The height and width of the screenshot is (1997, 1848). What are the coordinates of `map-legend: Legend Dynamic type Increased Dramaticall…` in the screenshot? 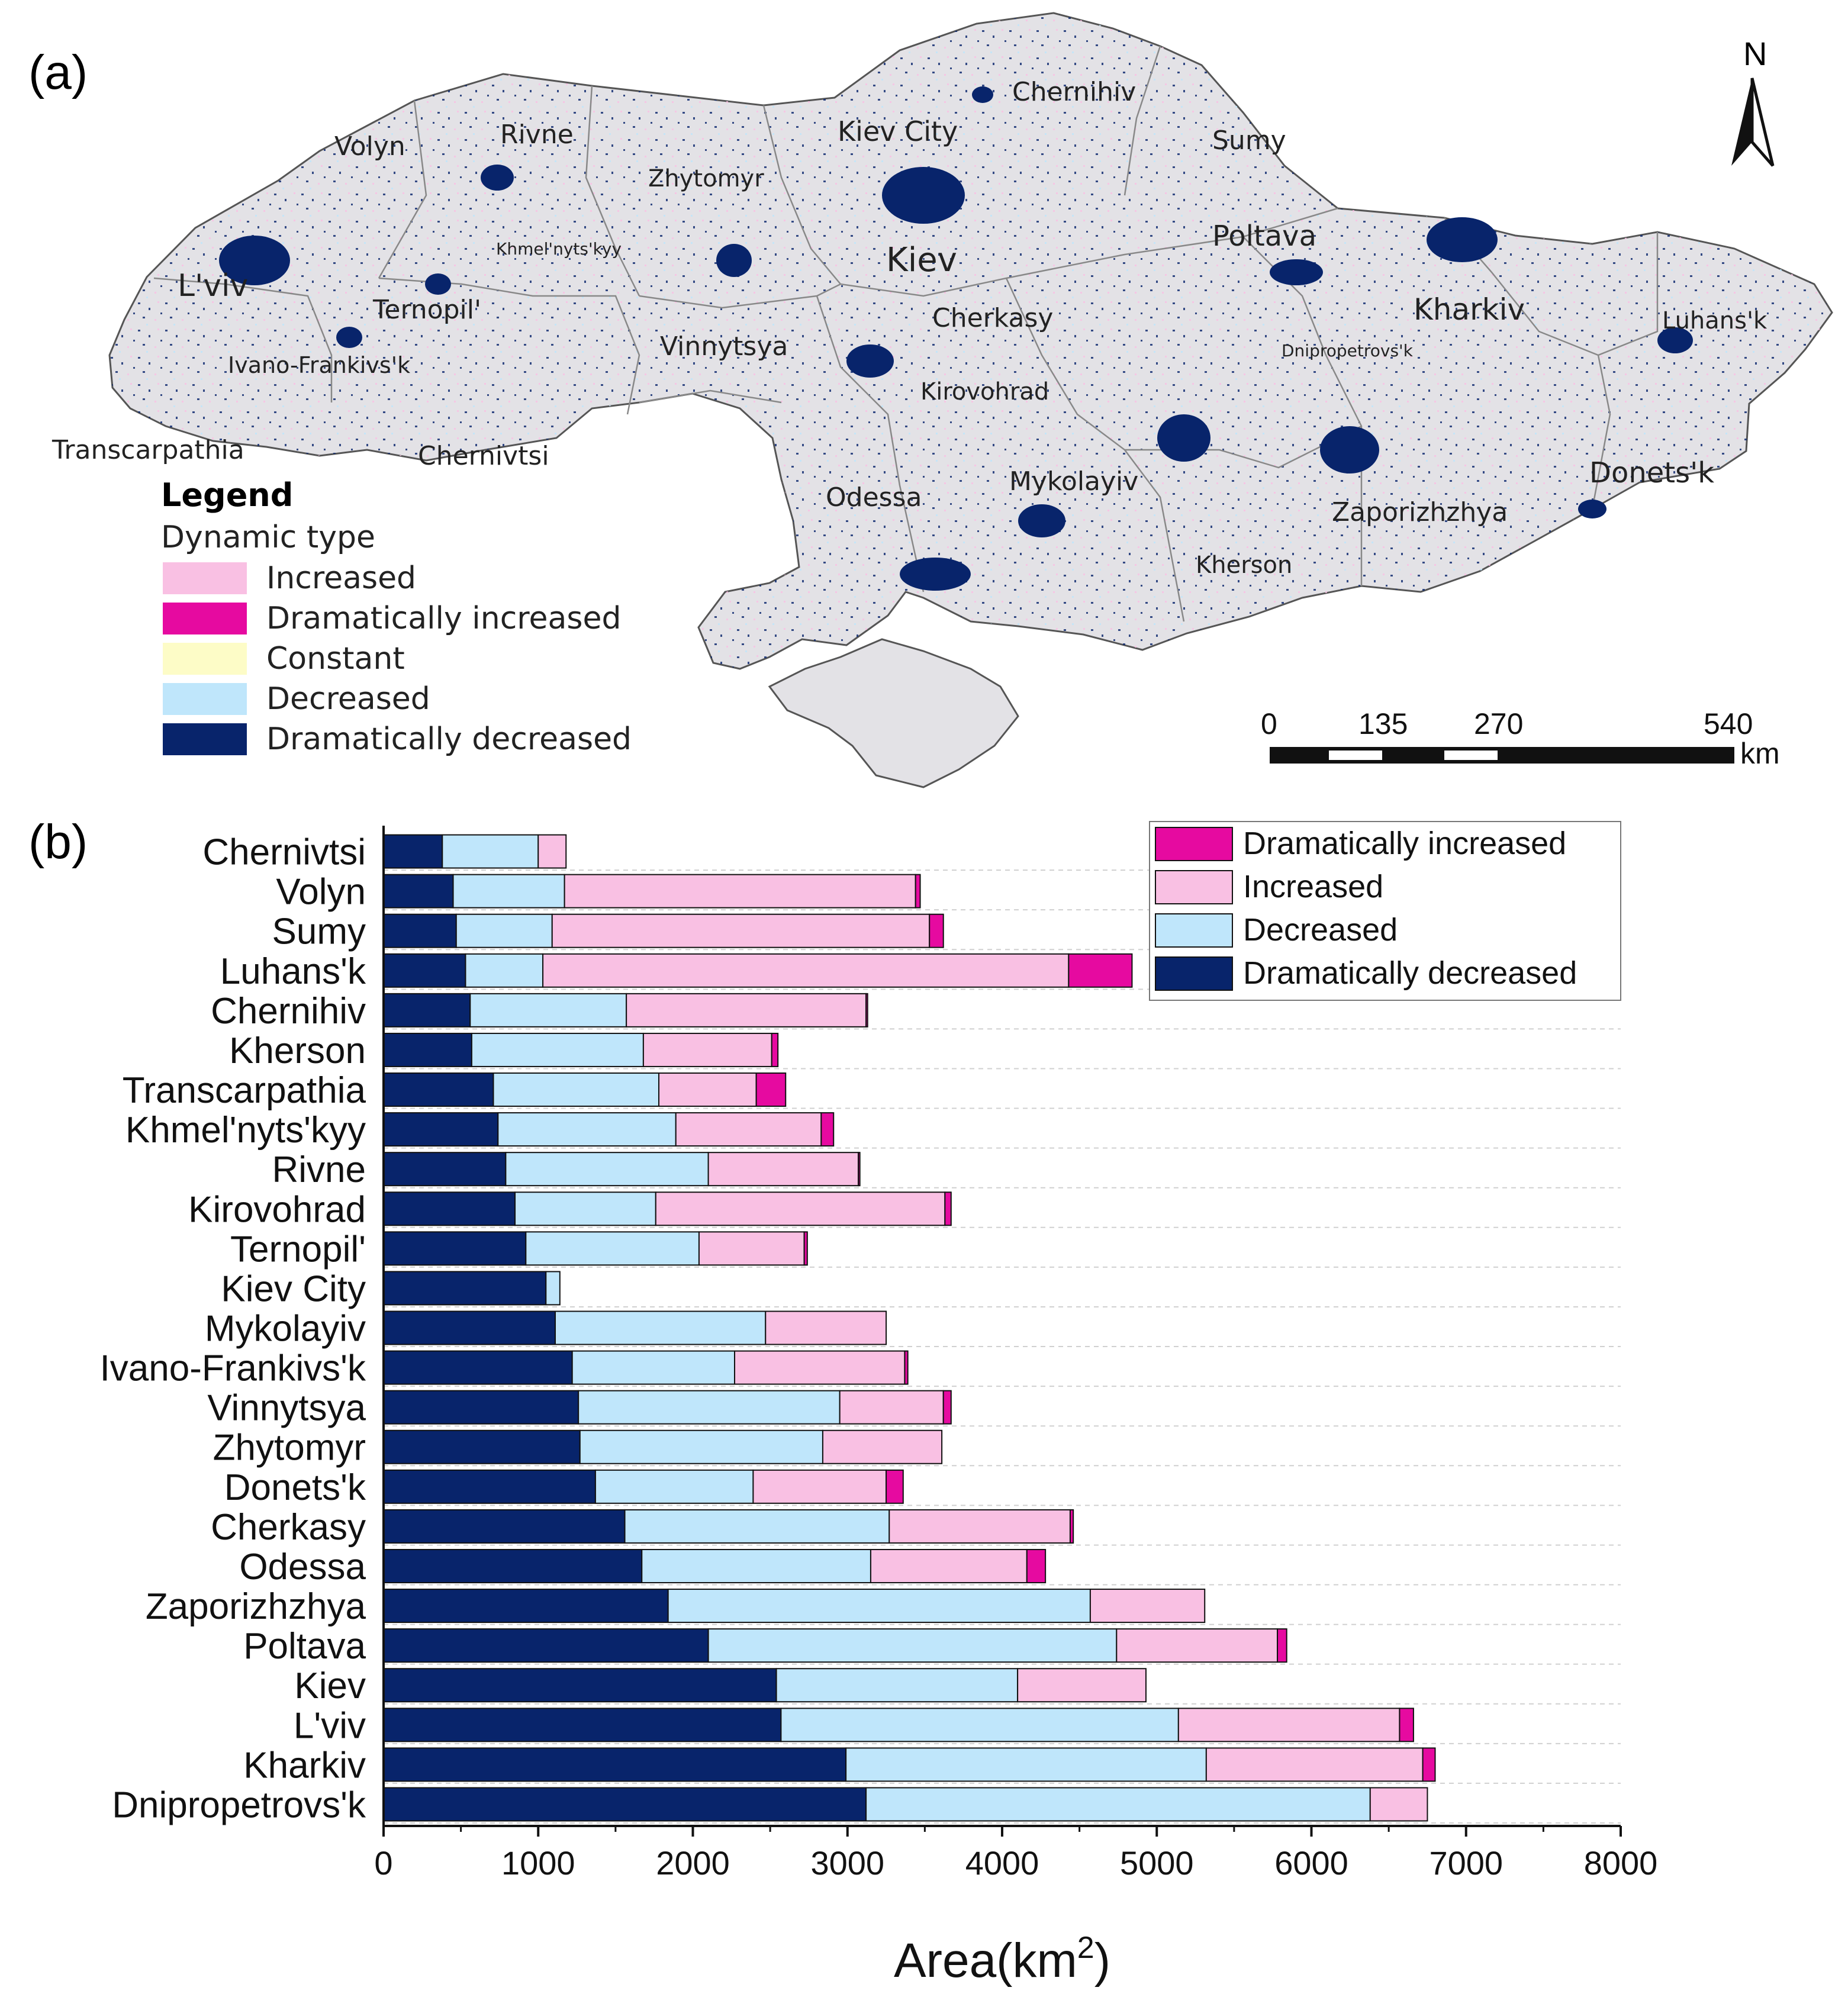 It's located at (397, 616).